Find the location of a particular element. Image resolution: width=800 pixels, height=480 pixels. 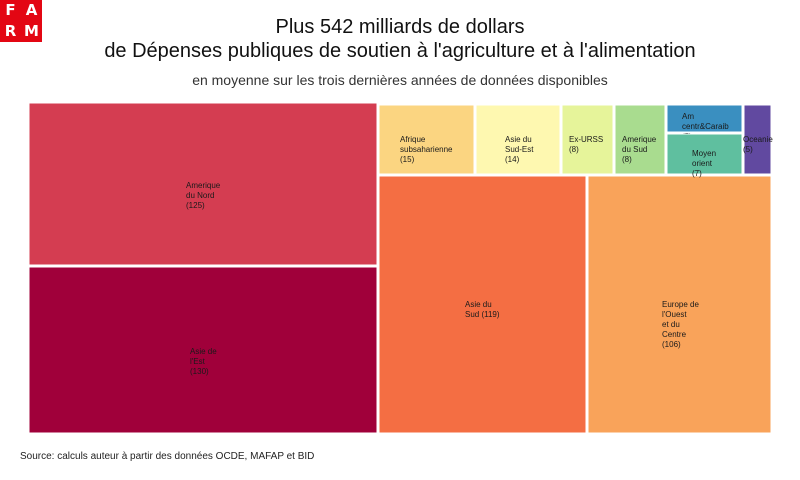

treemap-label-line: subsaharienne is located at coordinates (426, 149).